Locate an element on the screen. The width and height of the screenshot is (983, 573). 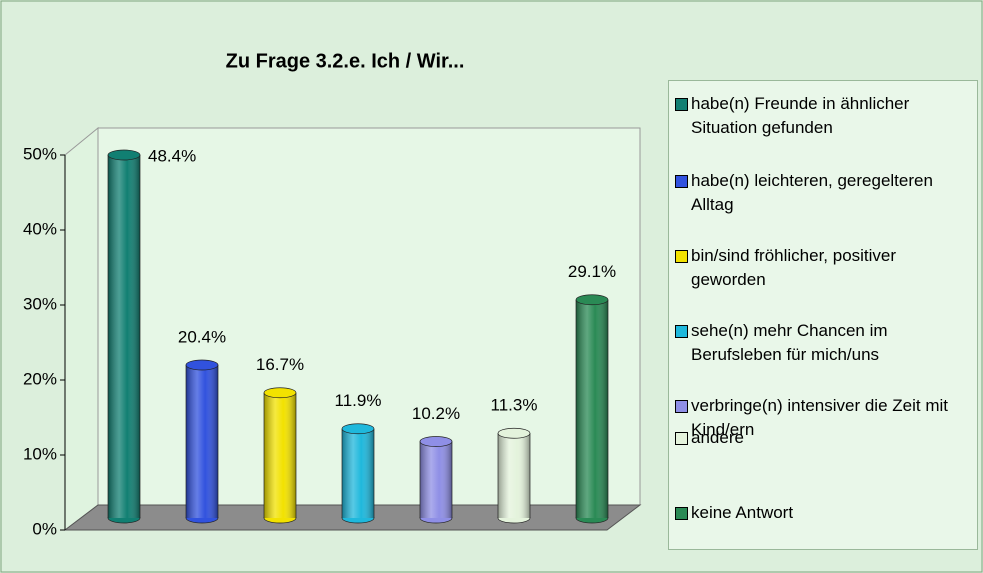
legend-entry: habe(n) leichteren, geregelteren Alltag is located at coordinates (825, 193).